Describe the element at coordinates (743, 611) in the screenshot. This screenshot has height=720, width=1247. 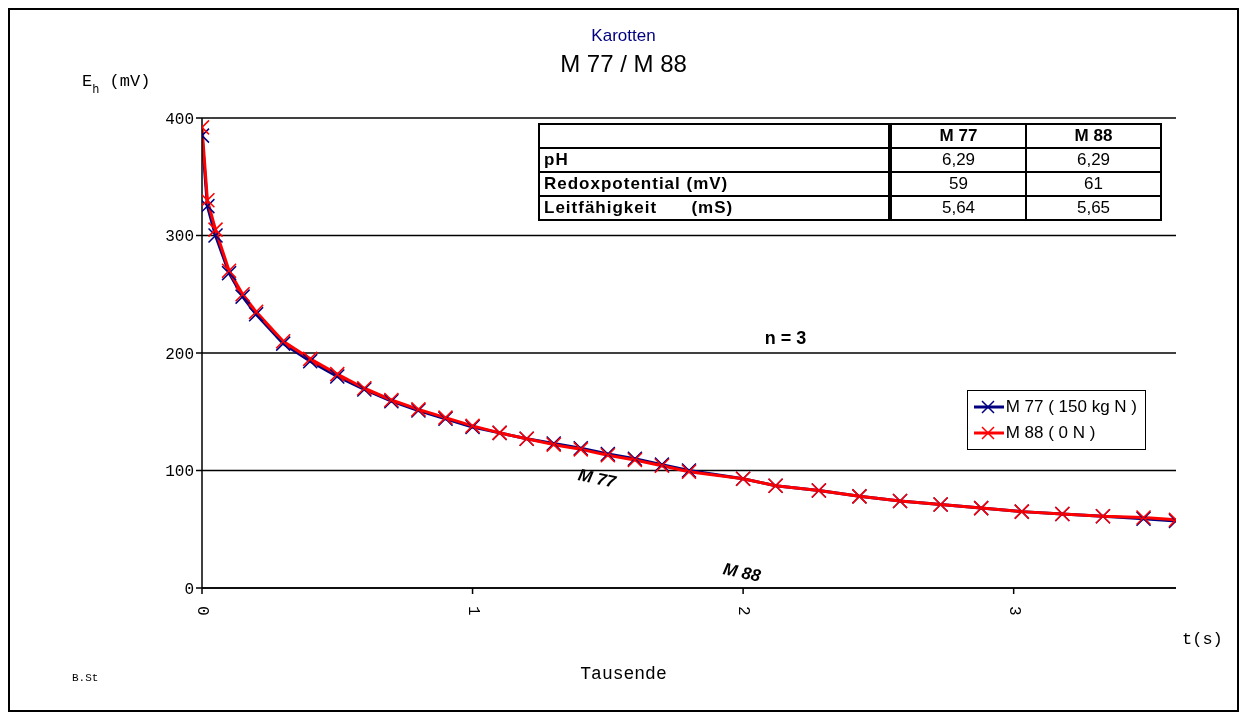
I see `x-tick-label: 2` at that location.